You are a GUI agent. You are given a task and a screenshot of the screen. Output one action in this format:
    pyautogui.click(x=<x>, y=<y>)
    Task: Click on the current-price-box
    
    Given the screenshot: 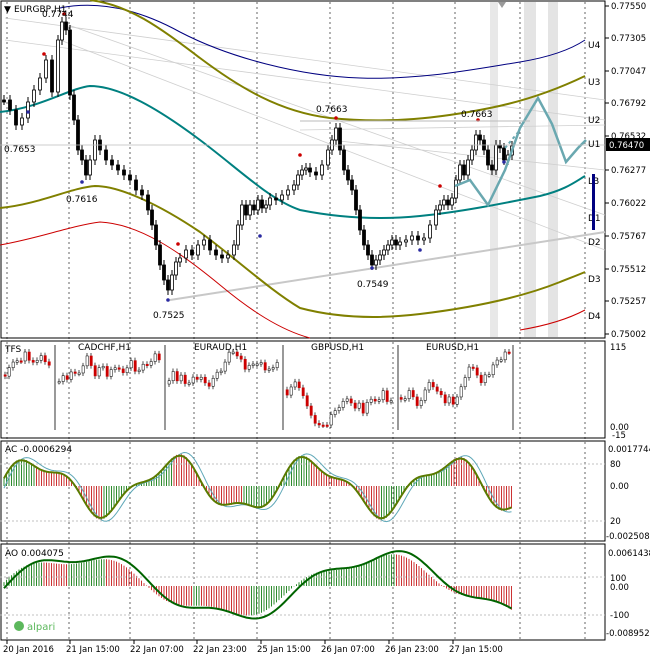 What is the action you would take?
    pyautogui.click(x=628, y=144)
    